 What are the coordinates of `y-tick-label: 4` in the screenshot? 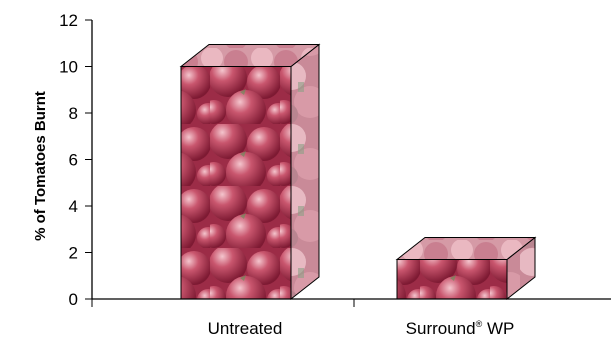 It's located at (73, 206).